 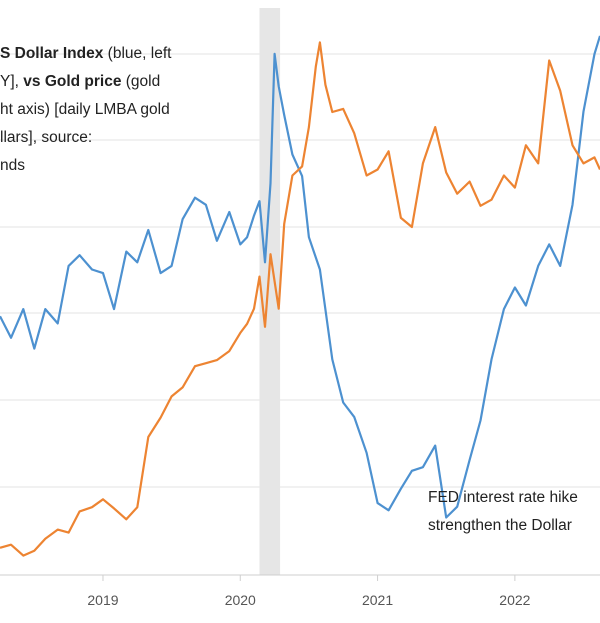 What do you see at coordinates (270, 291) in the screenshot?
I see `shaded-period` at bounding box center [270, 291].